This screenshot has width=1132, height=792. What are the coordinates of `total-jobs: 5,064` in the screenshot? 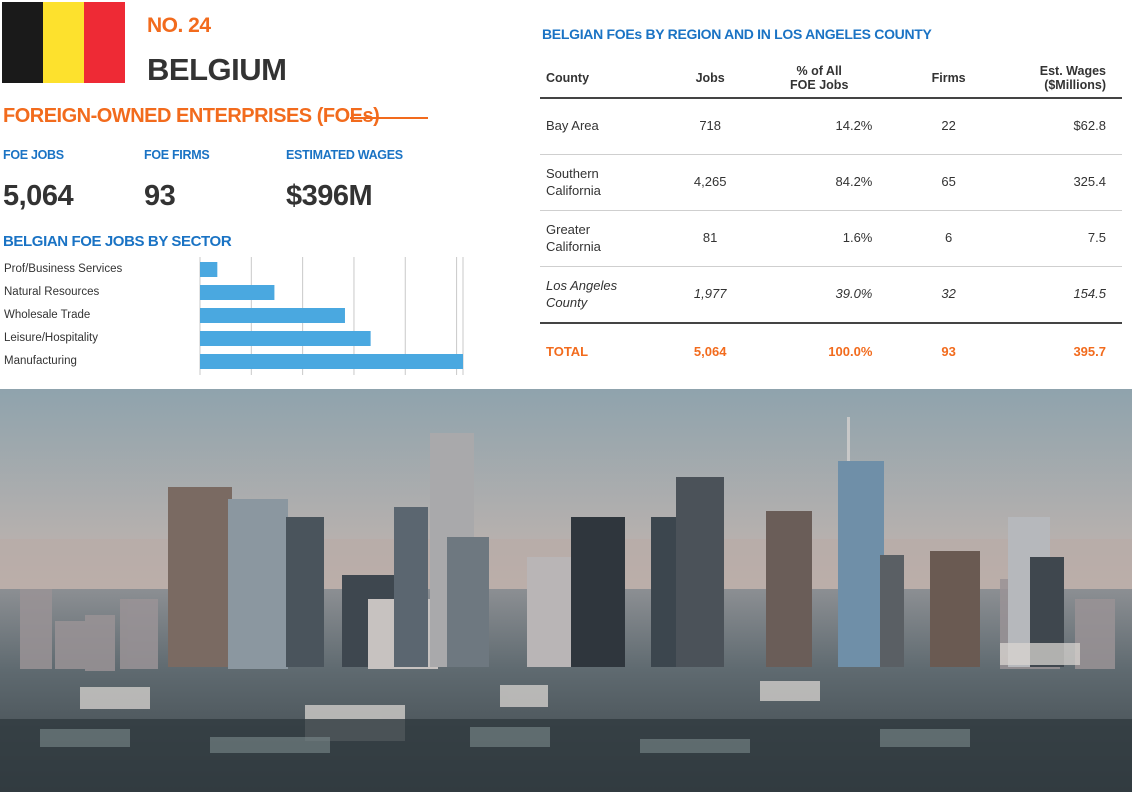 It's located at (710, 351).